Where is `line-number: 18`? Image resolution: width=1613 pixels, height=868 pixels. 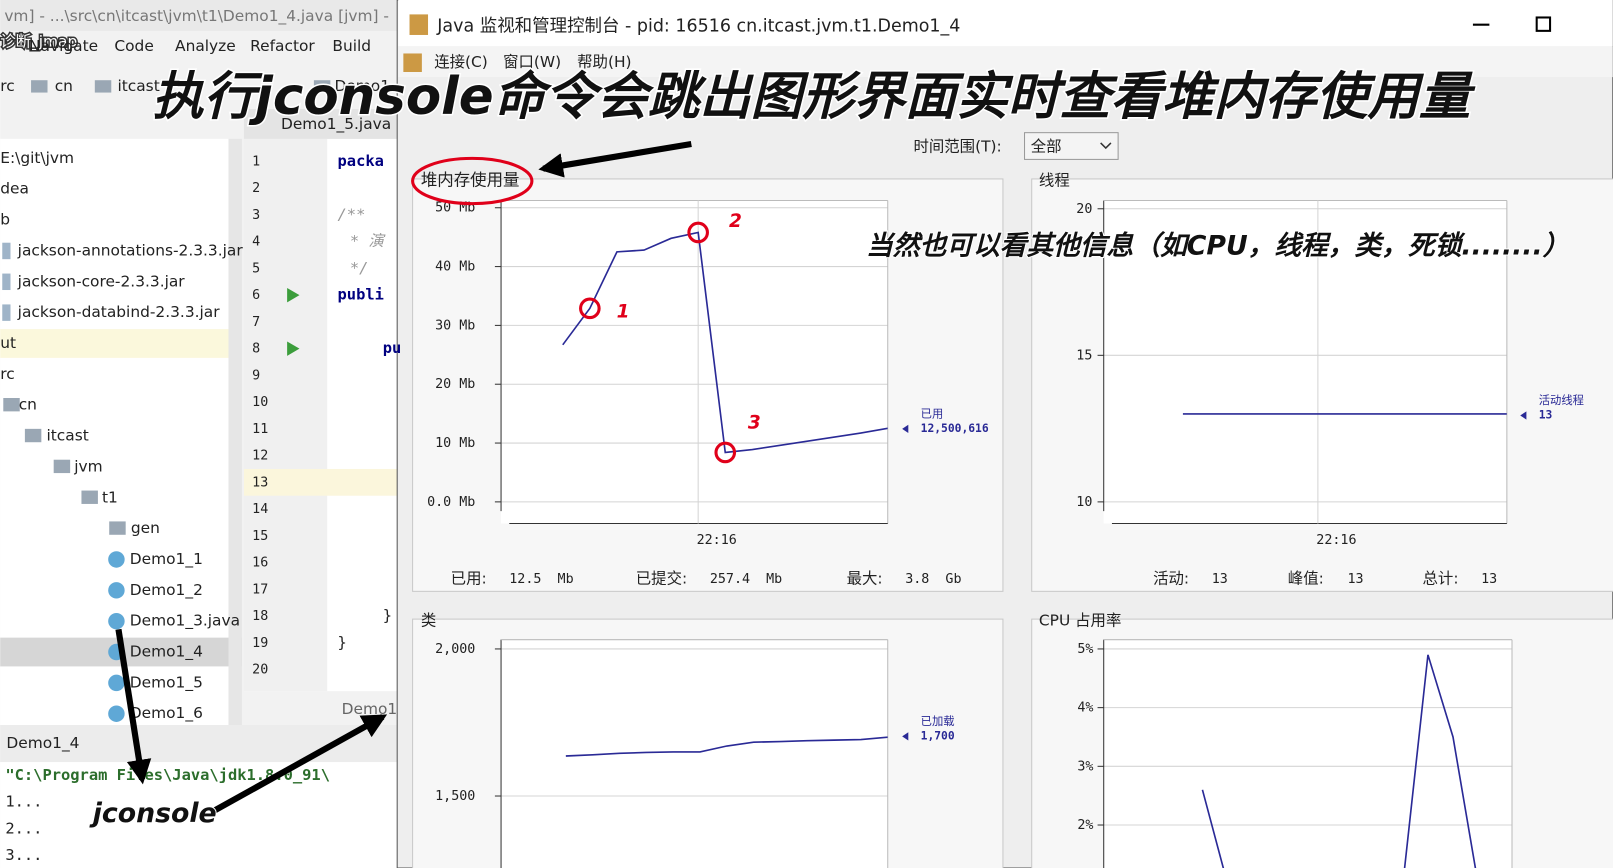
line-number: 18 is located at coordinates (260, 616).